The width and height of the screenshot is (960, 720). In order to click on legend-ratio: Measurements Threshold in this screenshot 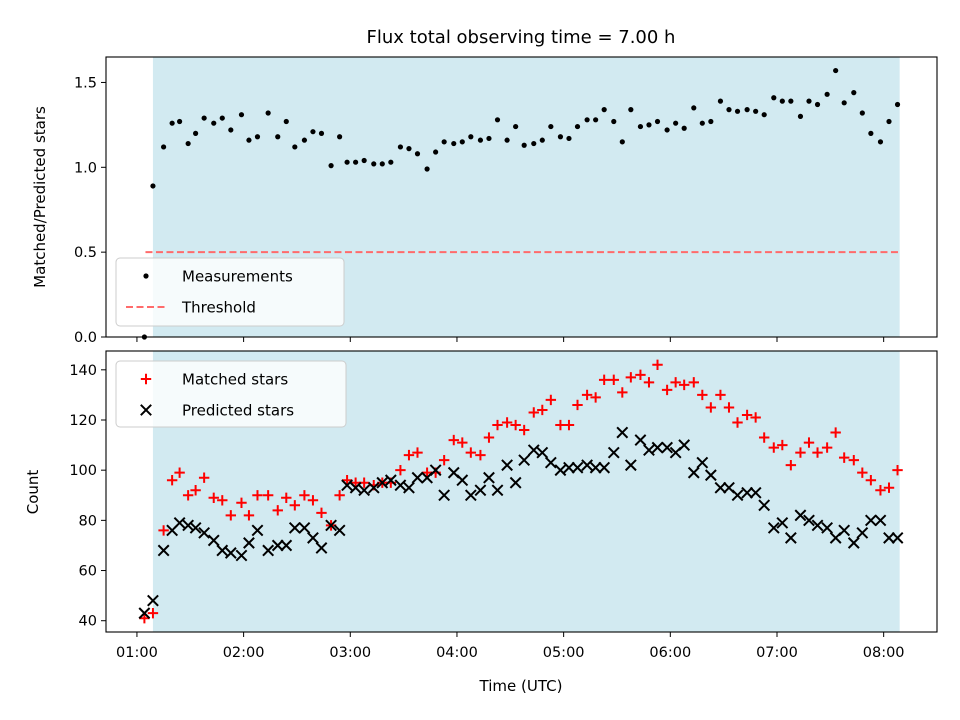, I will do `click(230, 292)`.